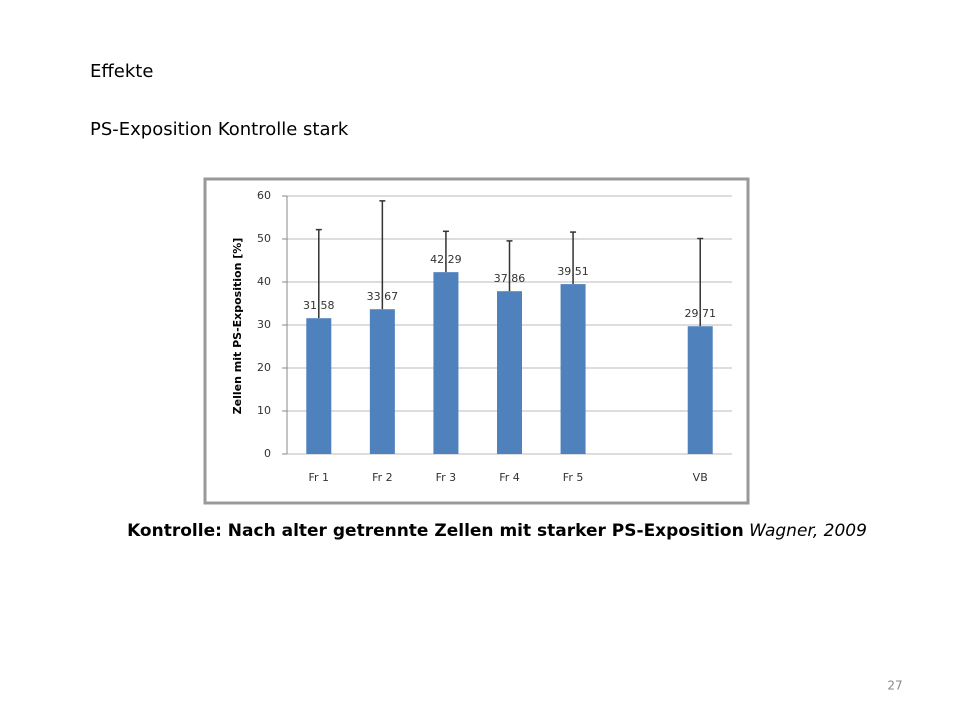 The width and height of the screenshot is (960, 720). I want to click on y-tick-label: 0, so click(267, 453).